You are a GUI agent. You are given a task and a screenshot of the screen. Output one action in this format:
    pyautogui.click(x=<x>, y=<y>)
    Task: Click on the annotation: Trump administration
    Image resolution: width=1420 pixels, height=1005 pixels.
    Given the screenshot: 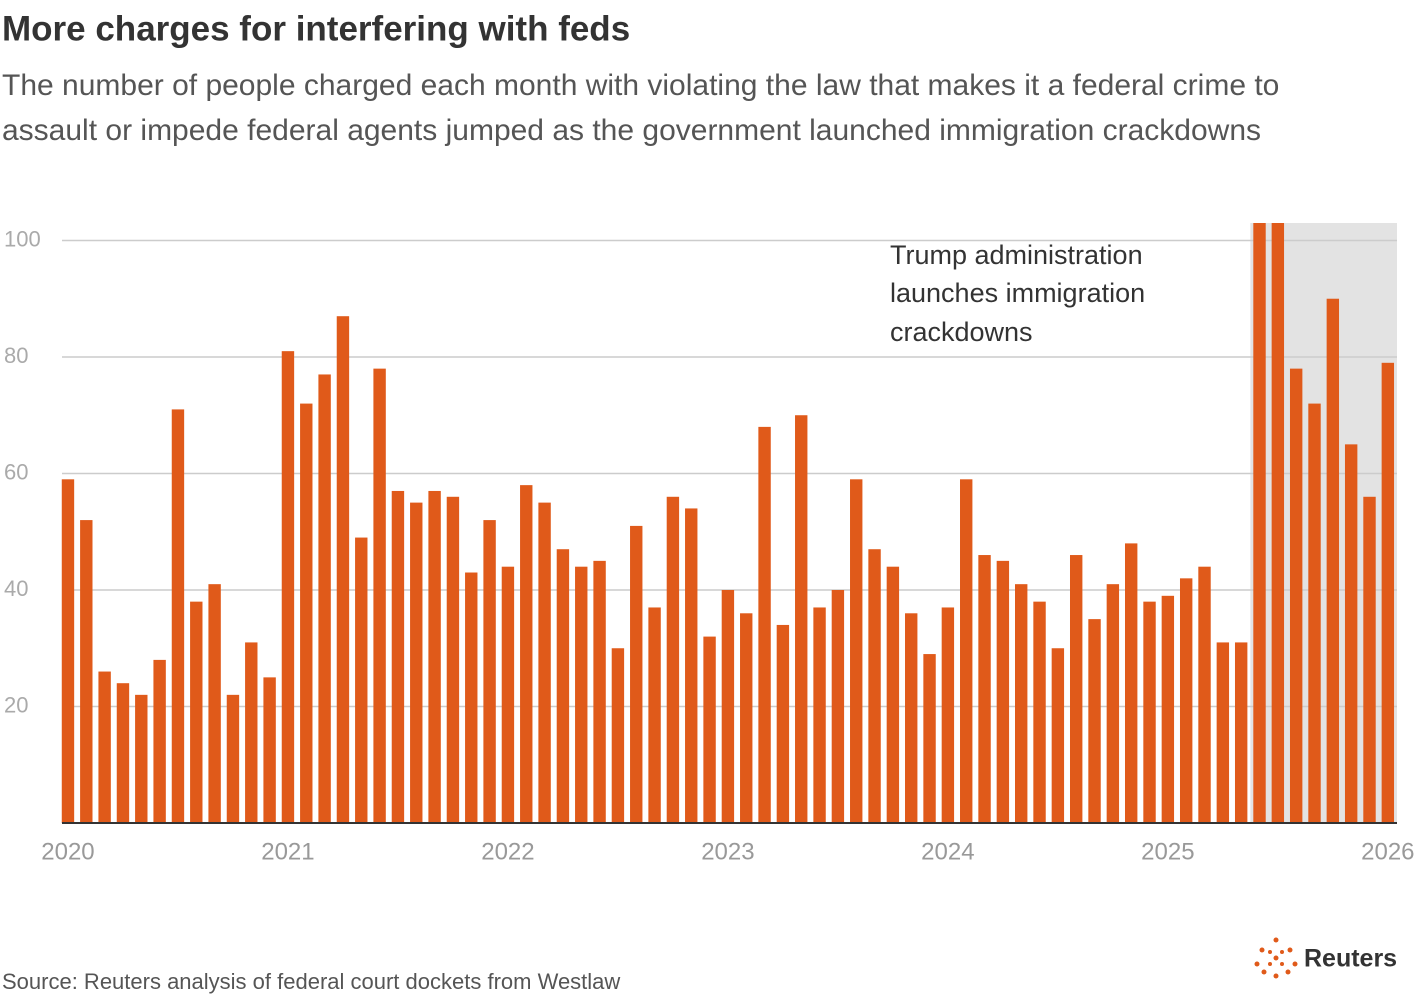 What is the action you would take?
    pyautogui.click(x=1016, y=255)
    